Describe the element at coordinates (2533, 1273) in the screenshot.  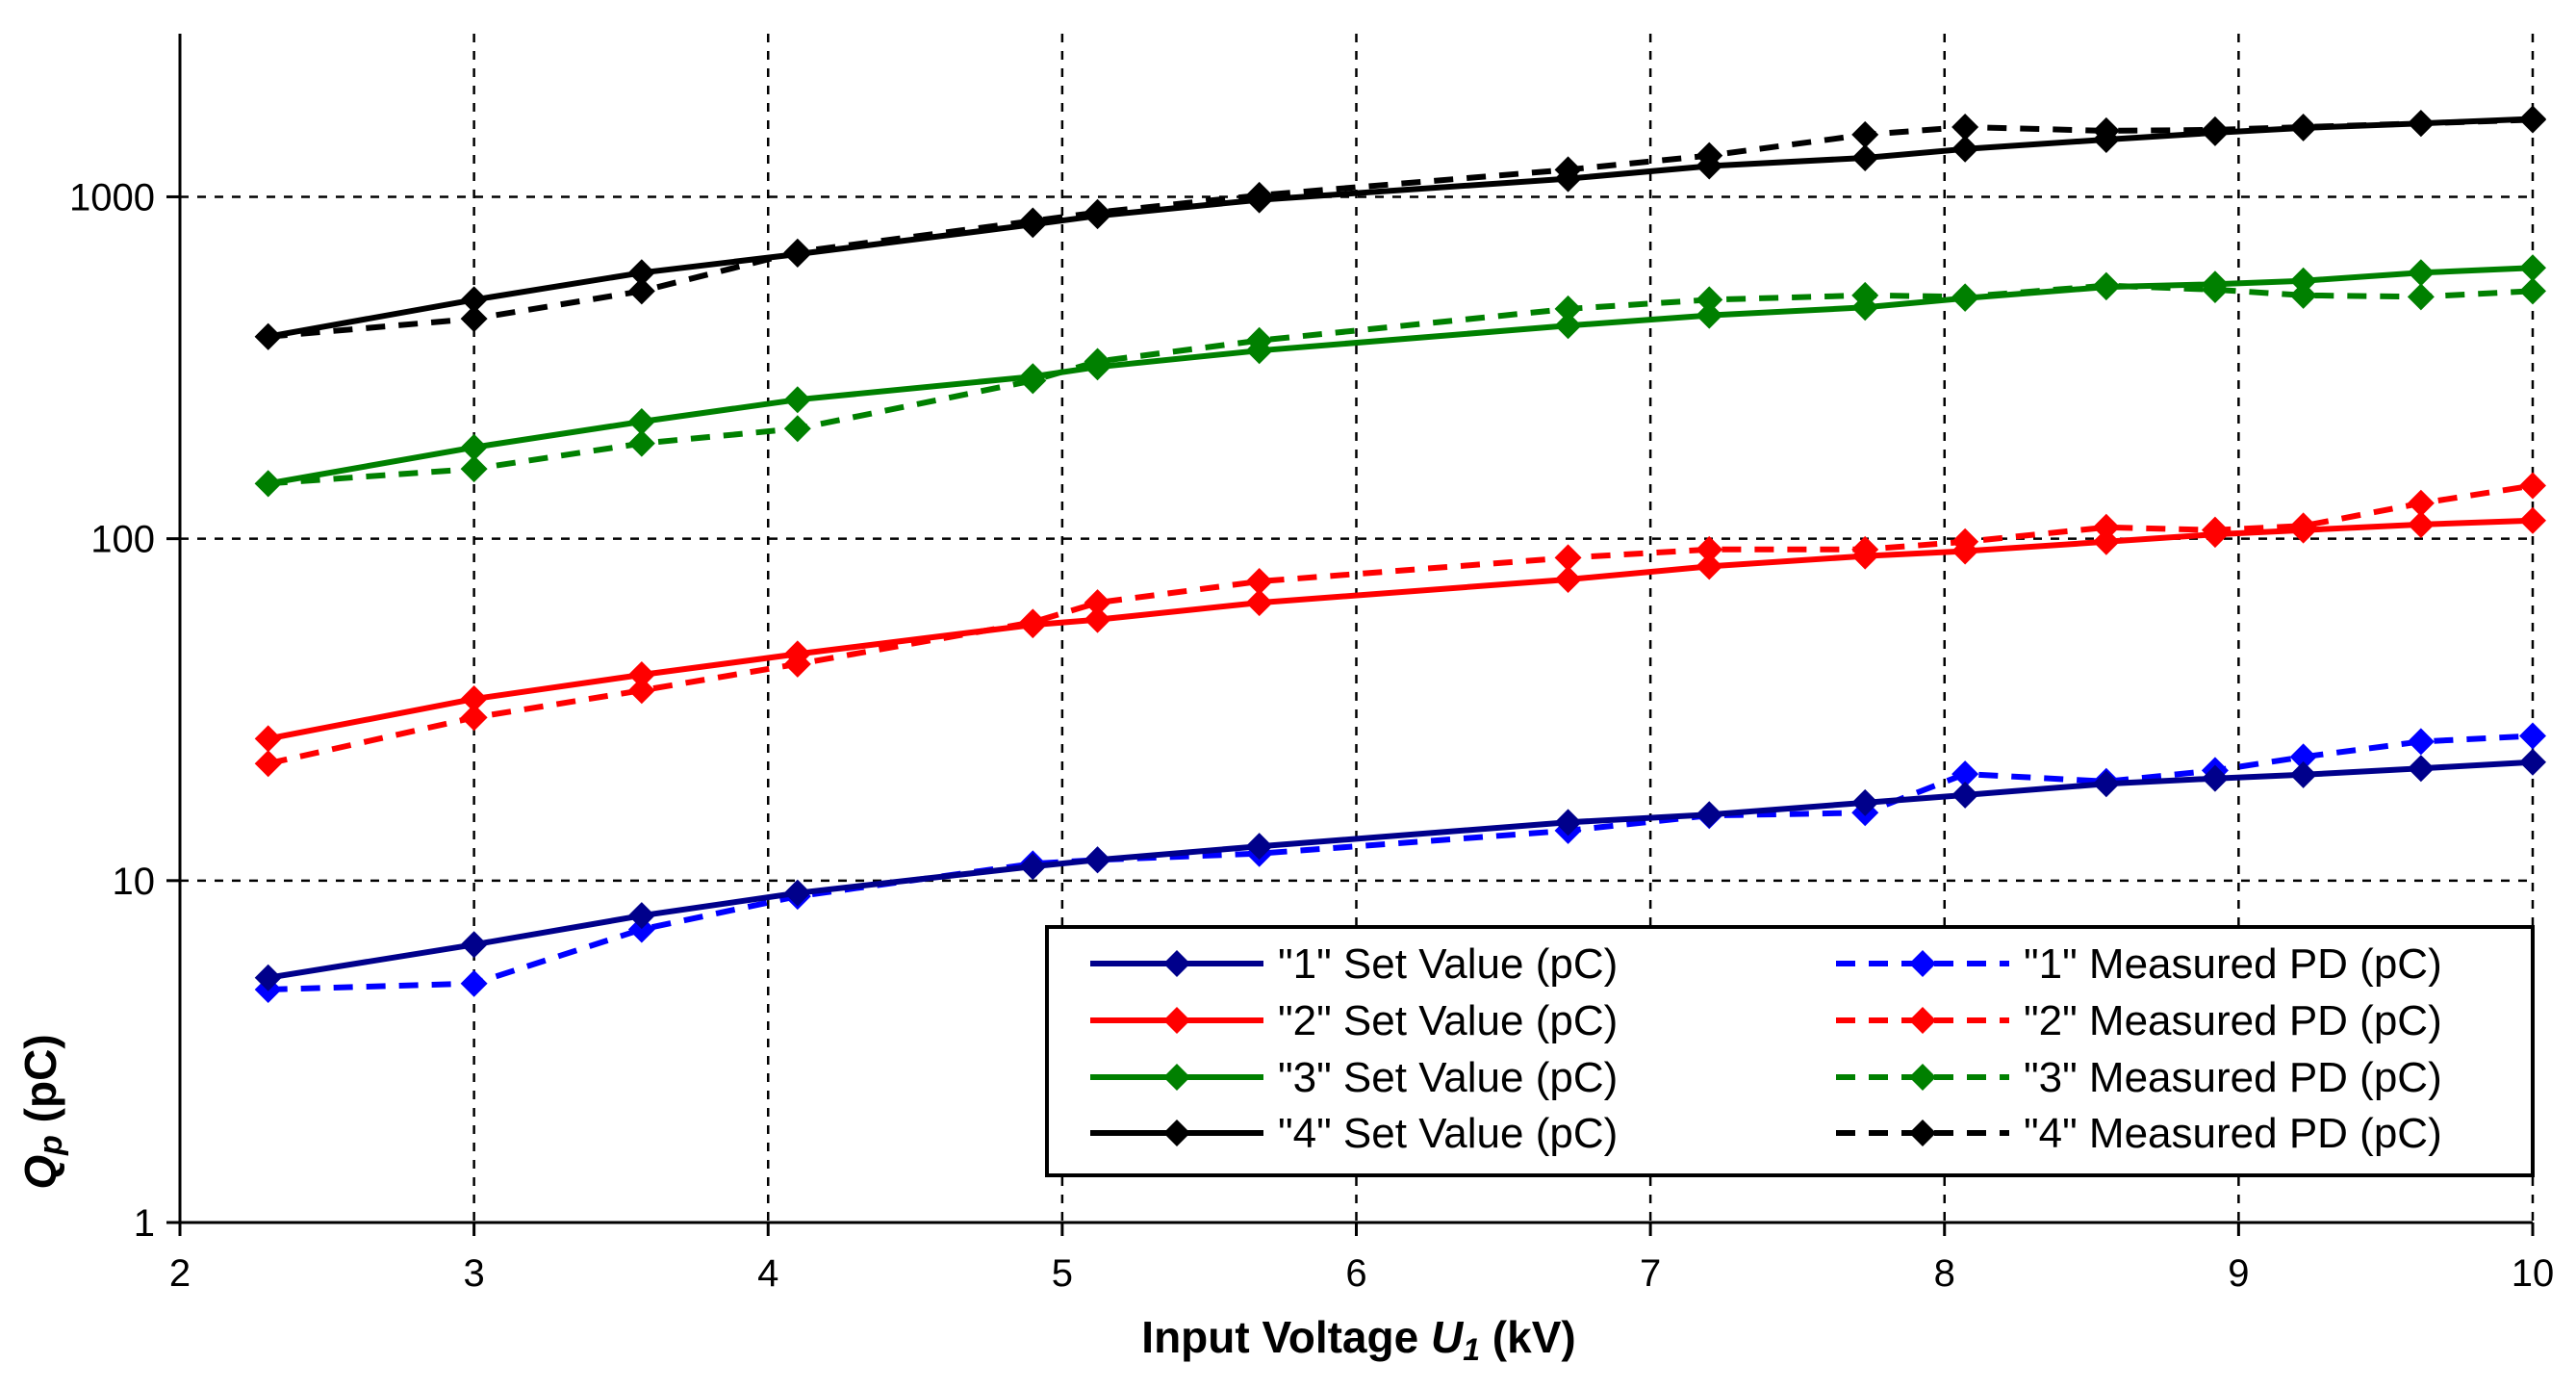
I see `x-tick-label: 10` at that location.